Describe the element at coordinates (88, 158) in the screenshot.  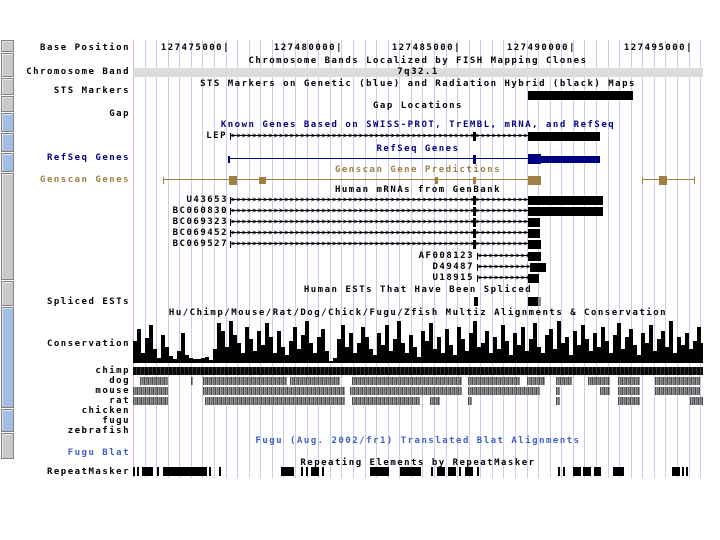
I see `track-label-refseq-genes: RefSeq Genes` at that location.